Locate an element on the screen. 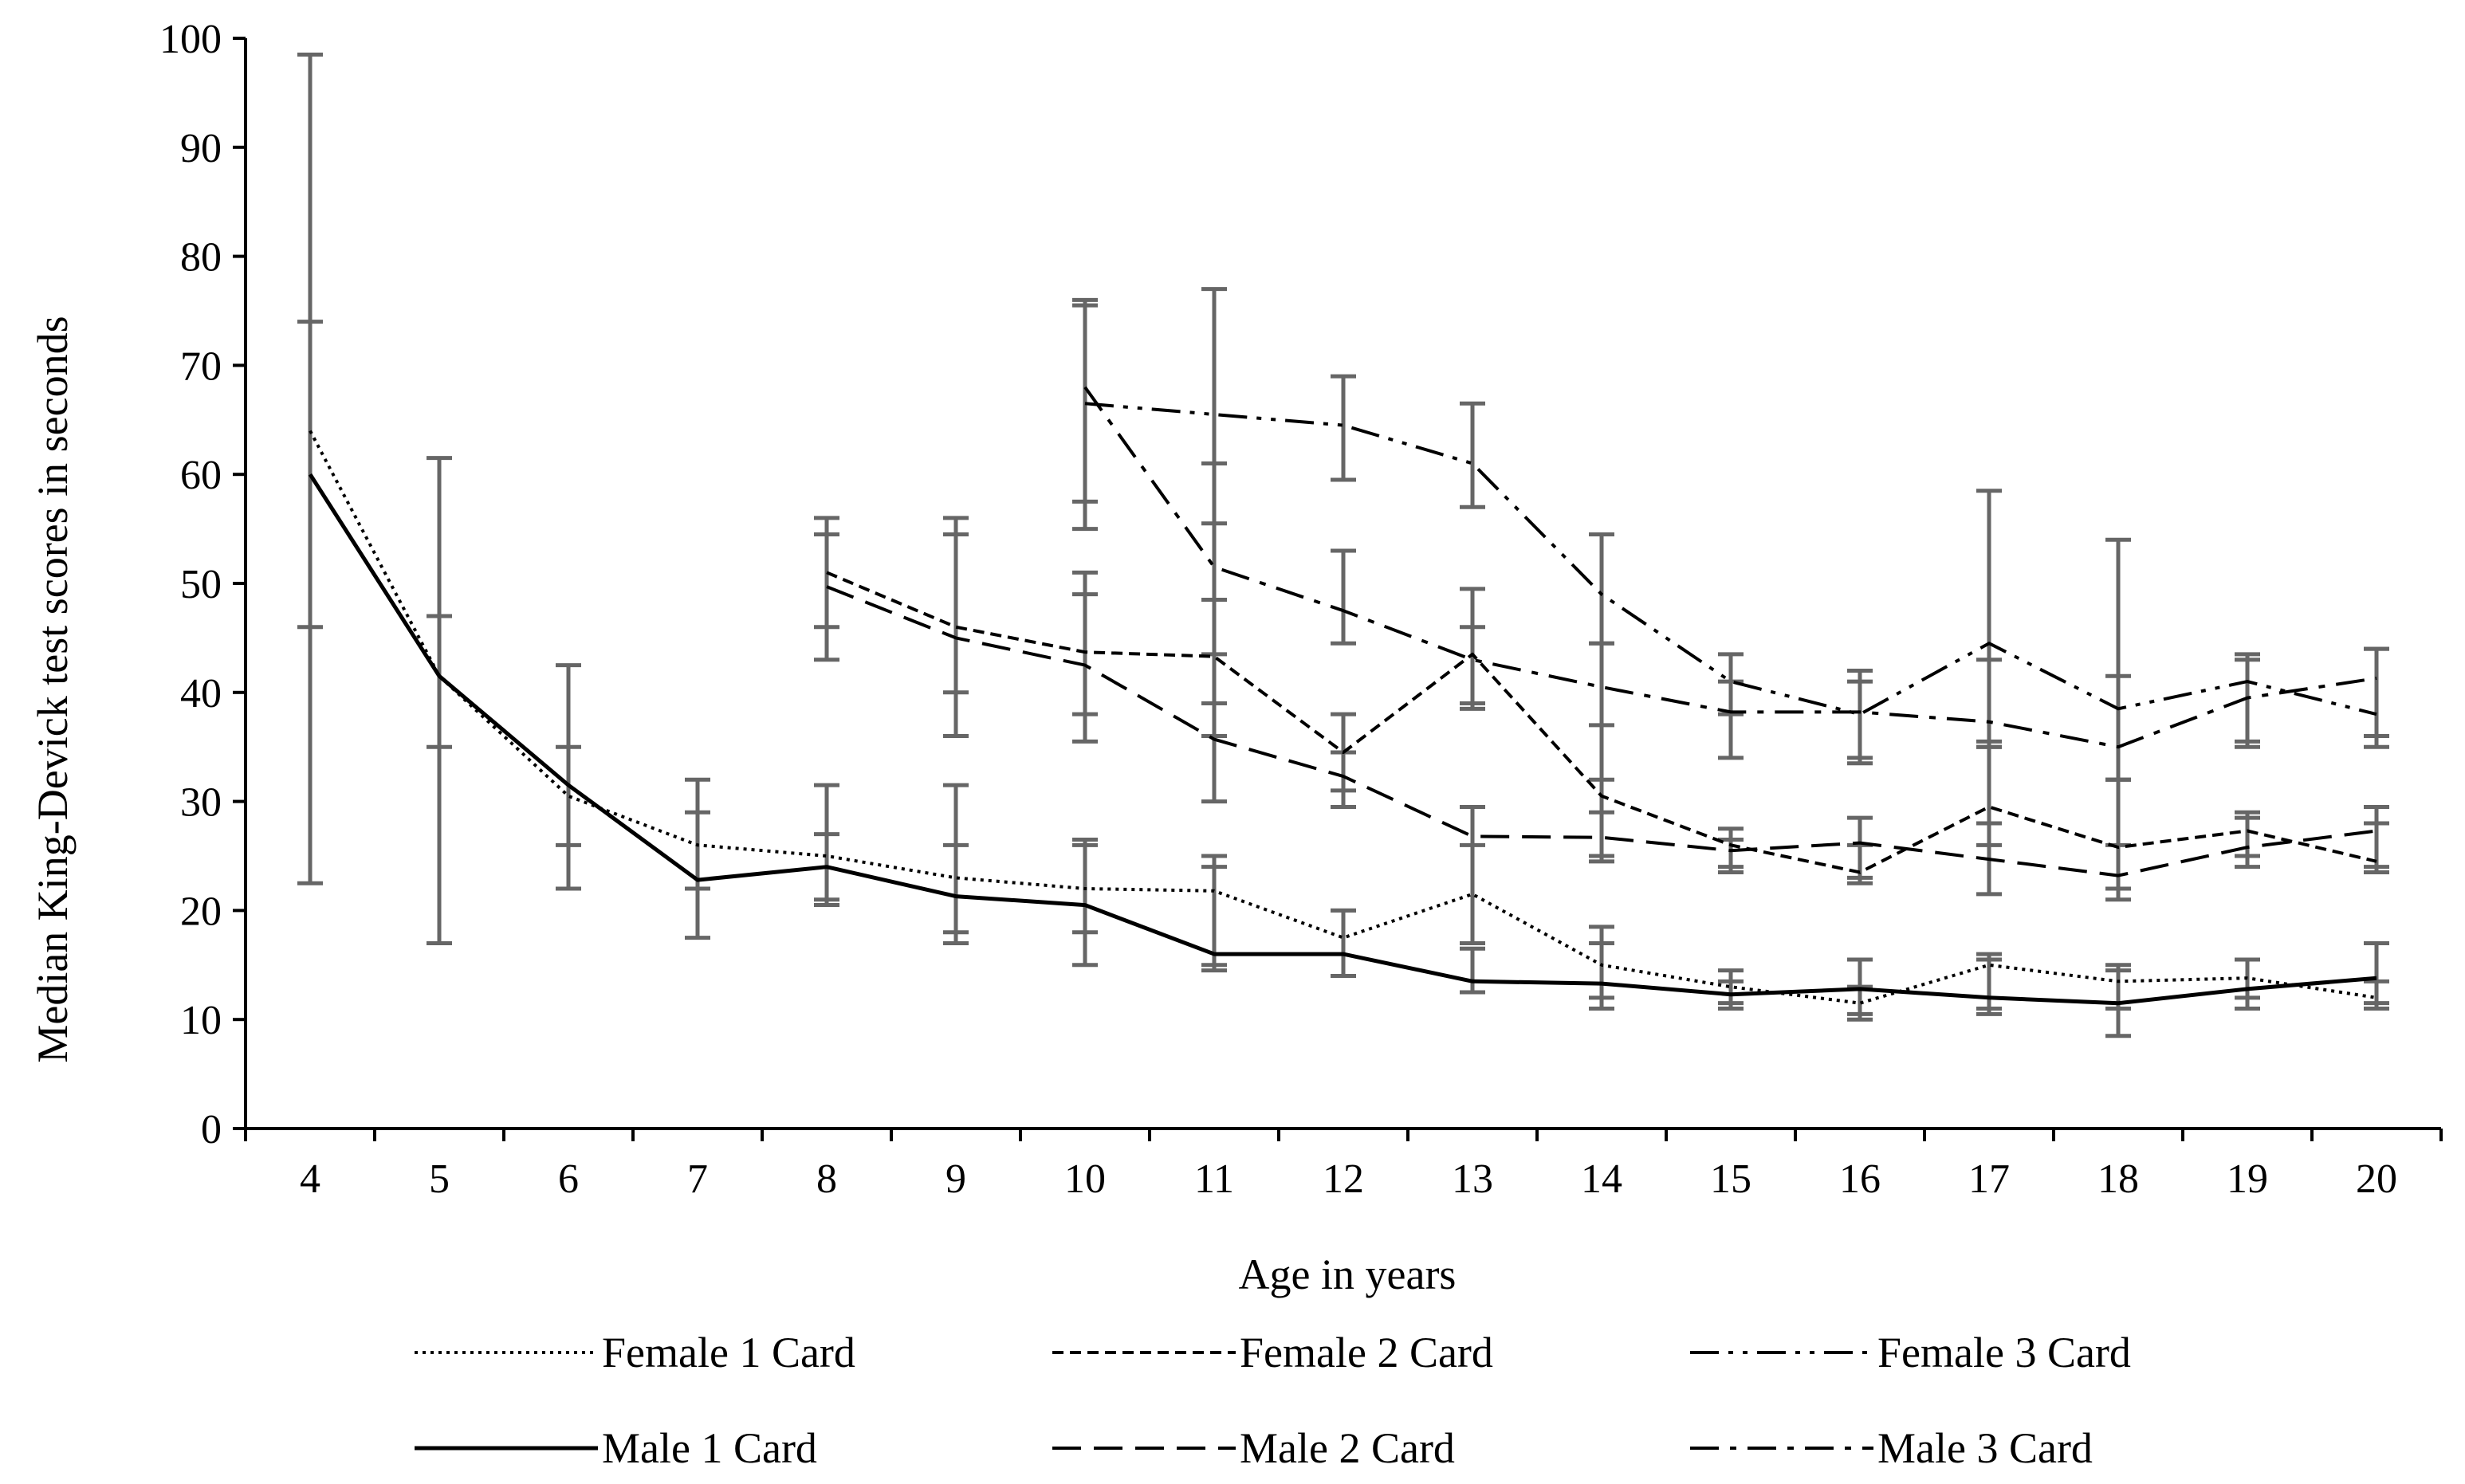  x-tick-label: 5 is located at coordinates (439, 1179).